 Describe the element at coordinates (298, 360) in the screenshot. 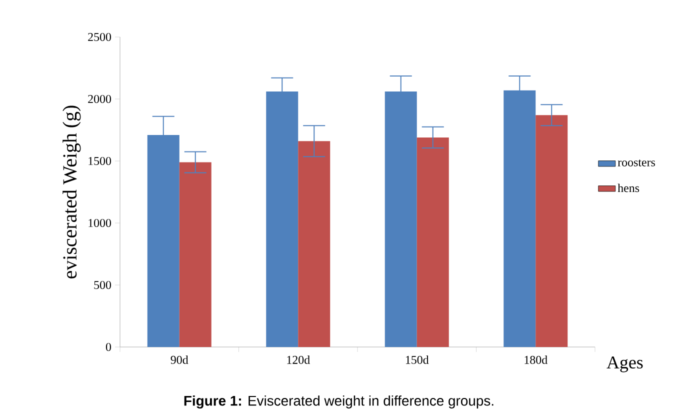

I see `x-tick-label: 120d` at that location.